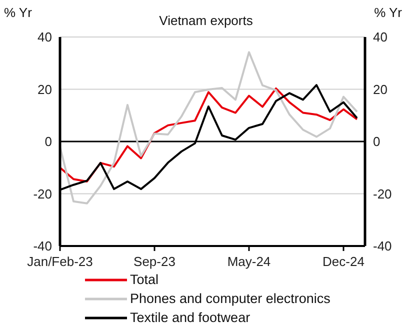 The width and height of the screenshot is (412, 333). I want to click on x-tick-label: Dec-24, so click(343, 261).